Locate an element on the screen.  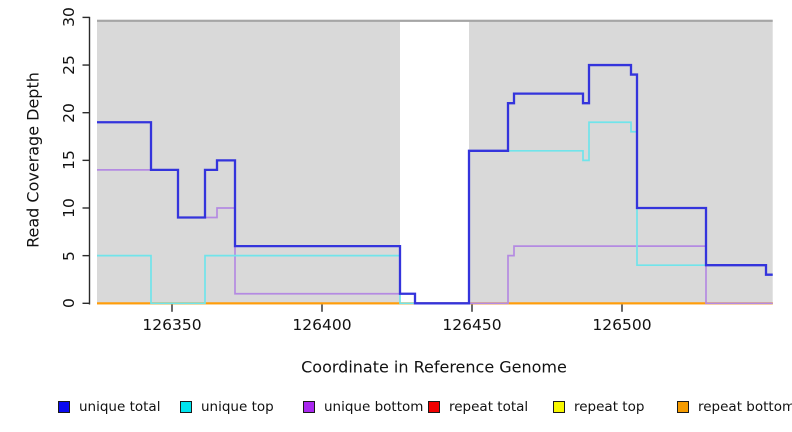
legend-swatch-repeat-top is located at coordinates (559, 407).